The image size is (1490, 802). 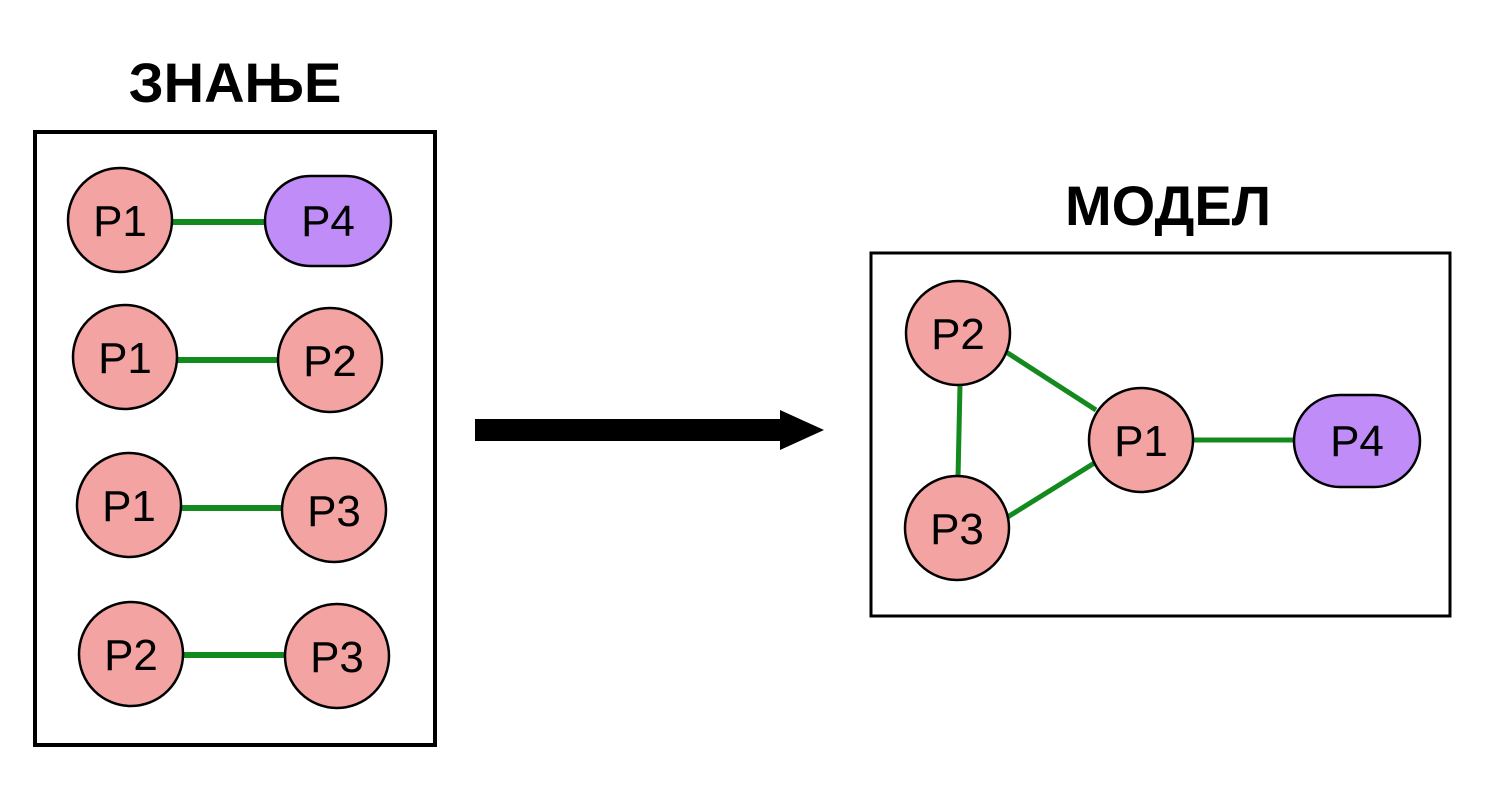 What do you see at coordinates (235, 82) in the screenshot?
I see `knowledge-title: ЗНАЊЕ` at bounding box center [235, 82].